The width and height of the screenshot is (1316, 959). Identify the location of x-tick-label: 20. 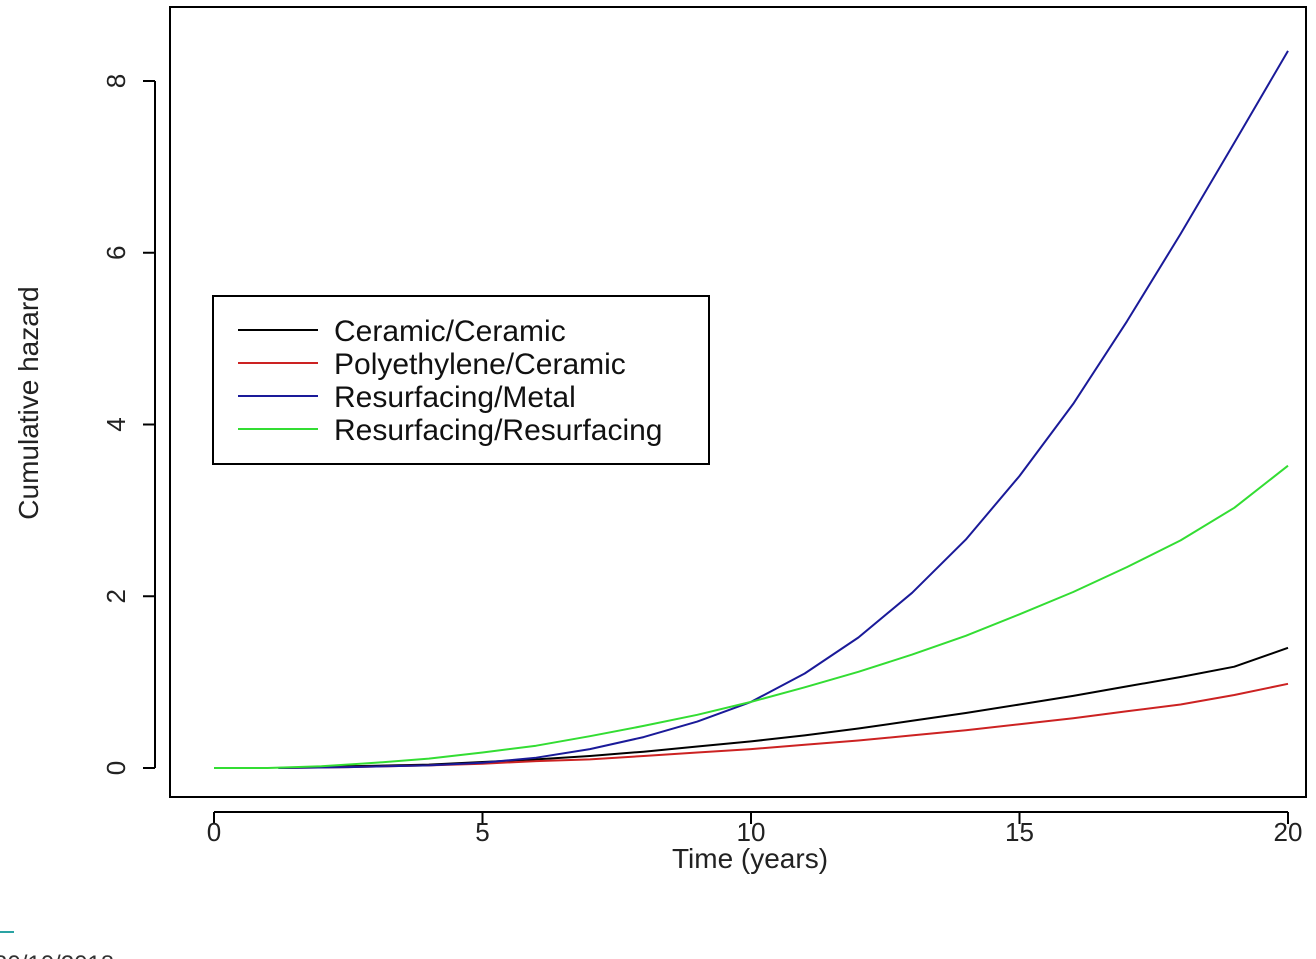
(1288, 832).